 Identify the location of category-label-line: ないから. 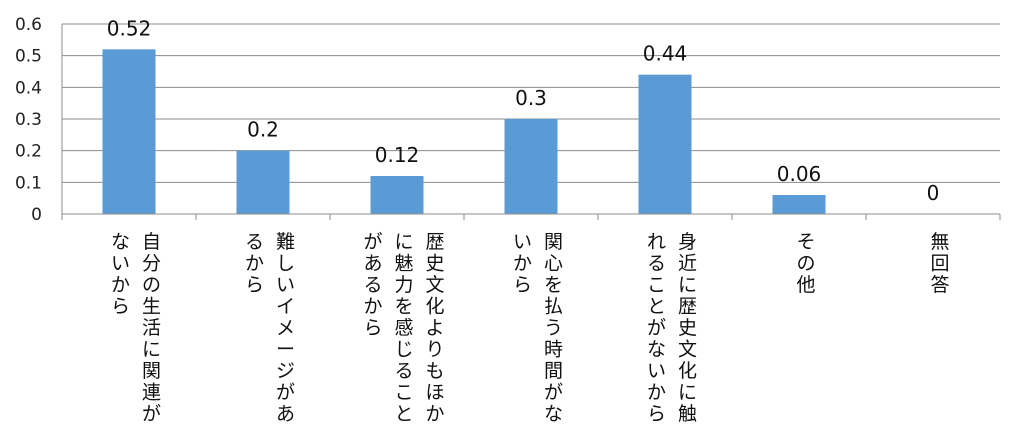
(120, 274).